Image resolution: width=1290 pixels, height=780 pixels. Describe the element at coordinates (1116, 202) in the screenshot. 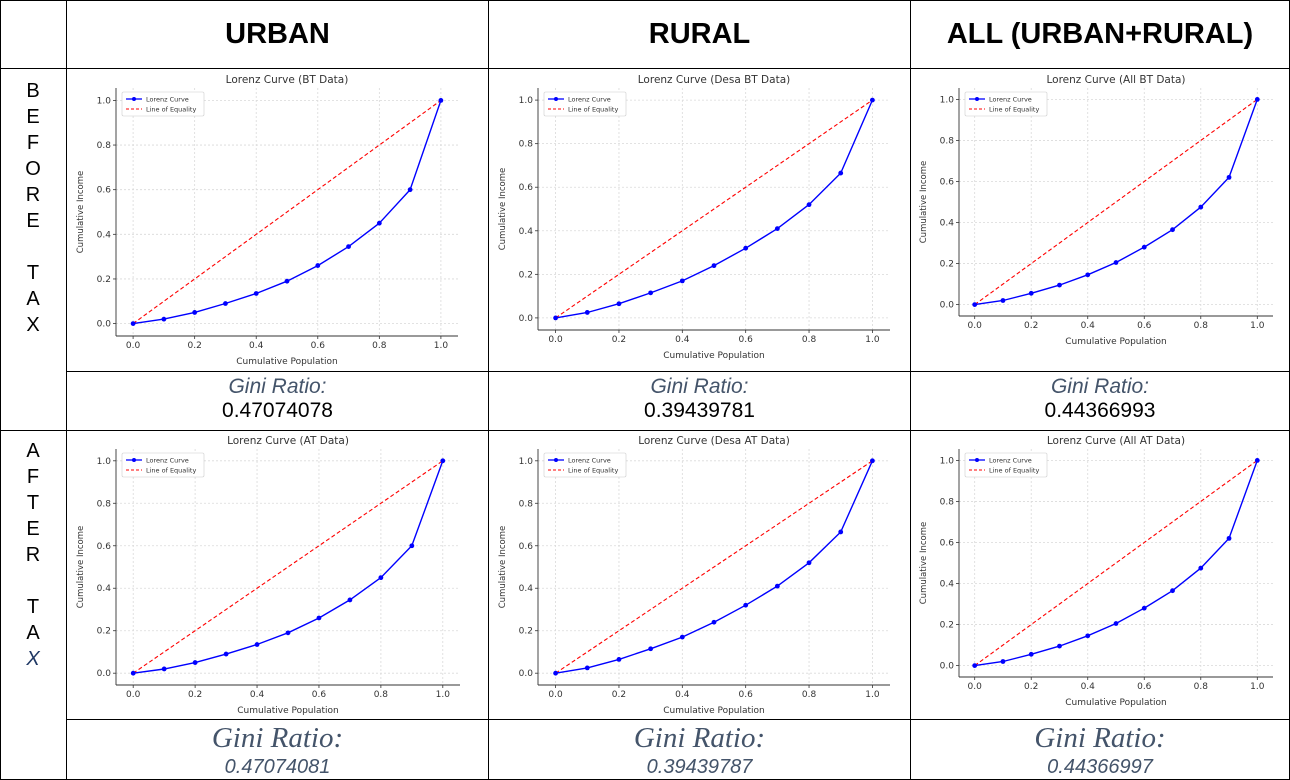

I see `equality-line` at that location.